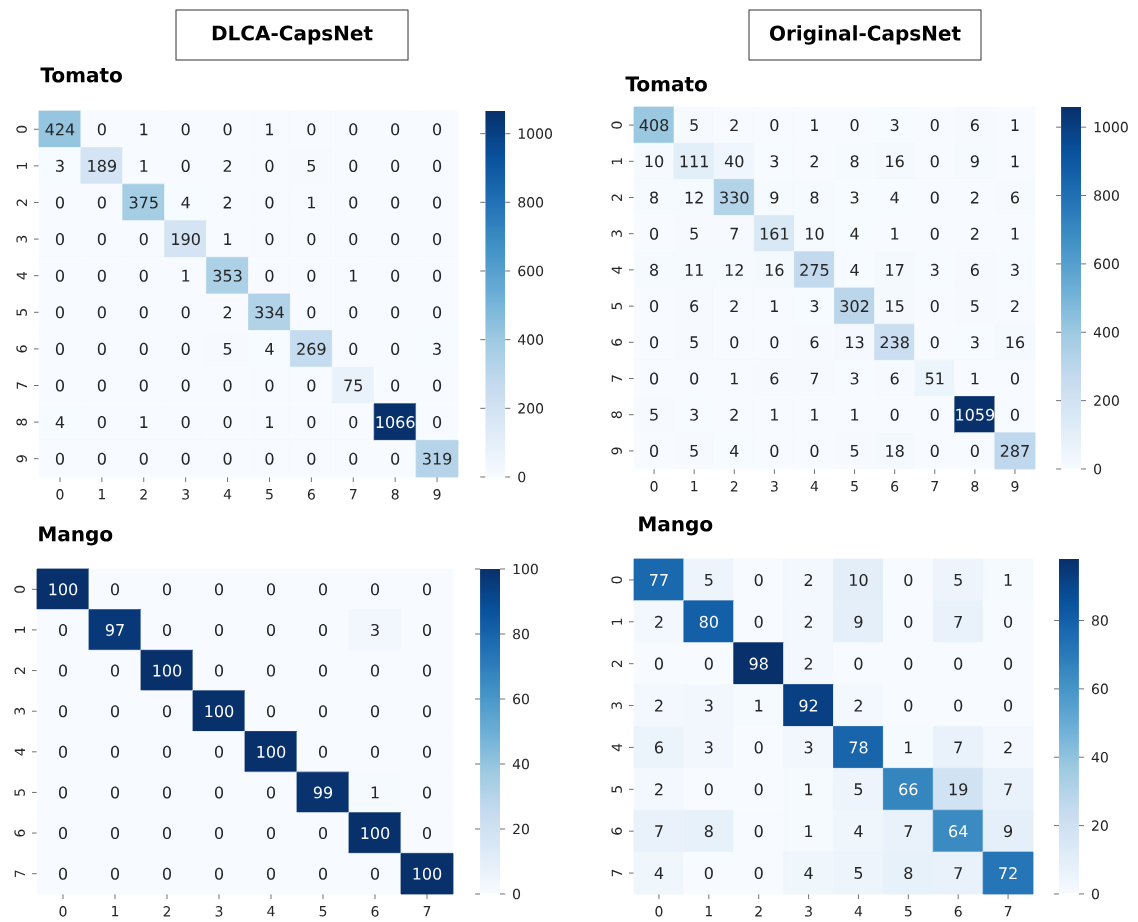 This screenshot has height=922, width=1138. Describe the element at coordinates (616, 451) in the screenshot. I see `y-tick-label: 9` at that location.